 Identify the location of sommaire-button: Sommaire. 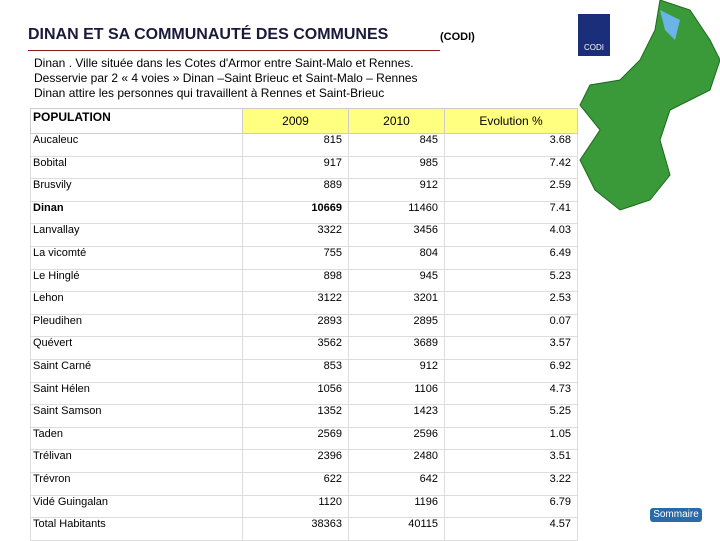
(676, 515).